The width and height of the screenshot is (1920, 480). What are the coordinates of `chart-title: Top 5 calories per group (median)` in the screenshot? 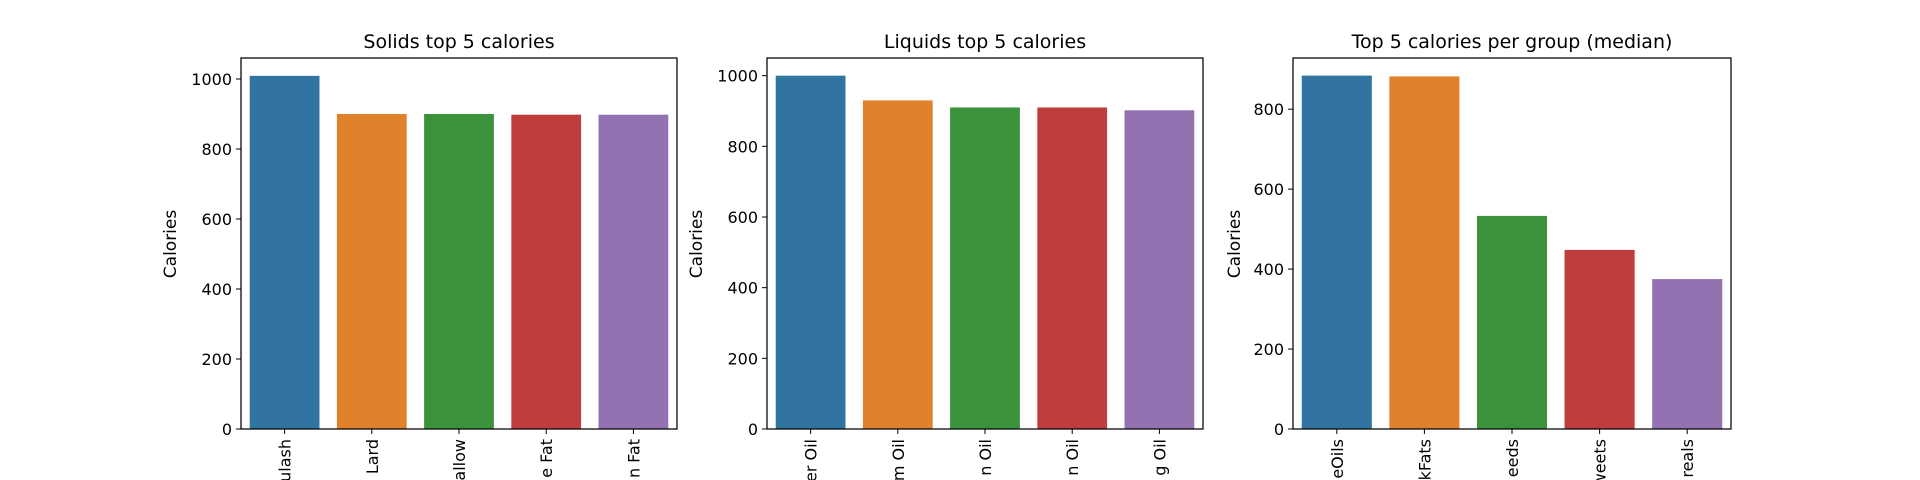 It's located at (1512, 42).